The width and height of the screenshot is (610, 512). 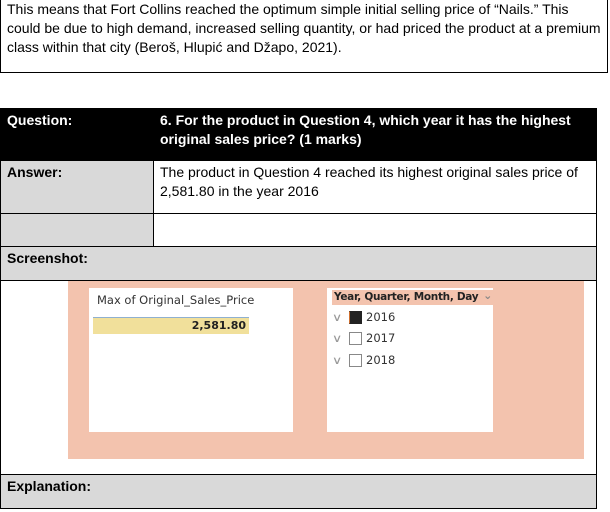 What do you see at coordinates (191, 360) in the screenshot?
I see `max-sales-price-card: Max of Original_Sales_Price 2,581.80` at bounding box center [191, 360].